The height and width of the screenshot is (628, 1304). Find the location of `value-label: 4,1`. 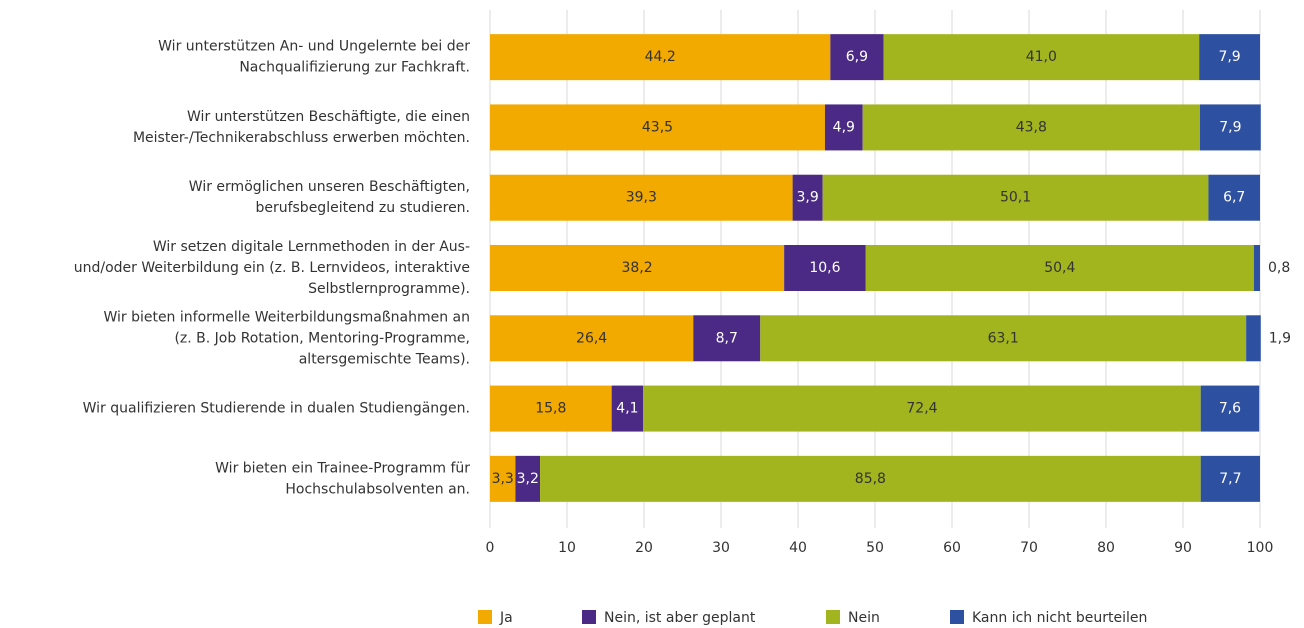

value-label: 4,1 is located at coordinates (627, 409).